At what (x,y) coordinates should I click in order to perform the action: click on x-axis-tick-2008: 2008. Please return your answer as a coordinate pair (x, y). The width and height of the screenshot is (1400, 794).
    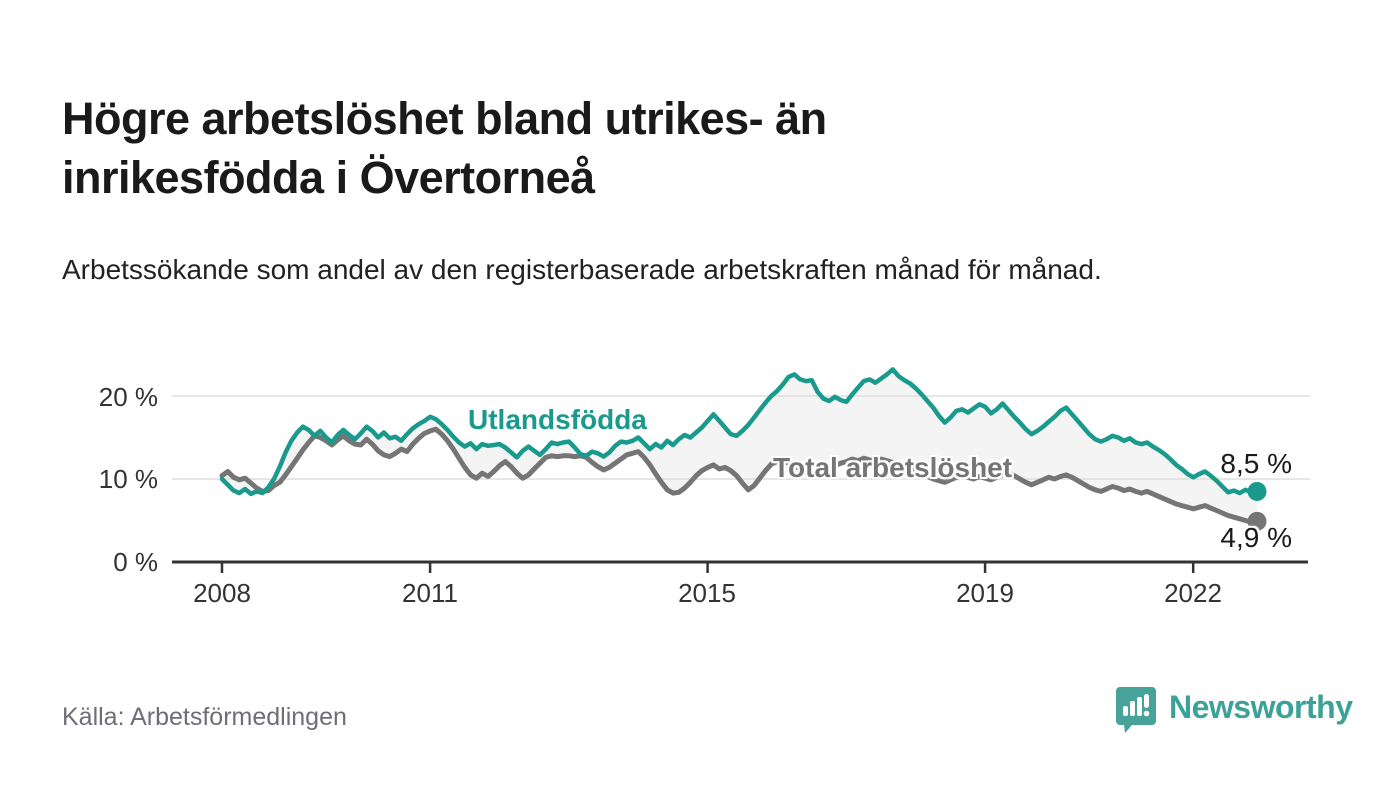
    Looking at the image, I should click on (222, 593).